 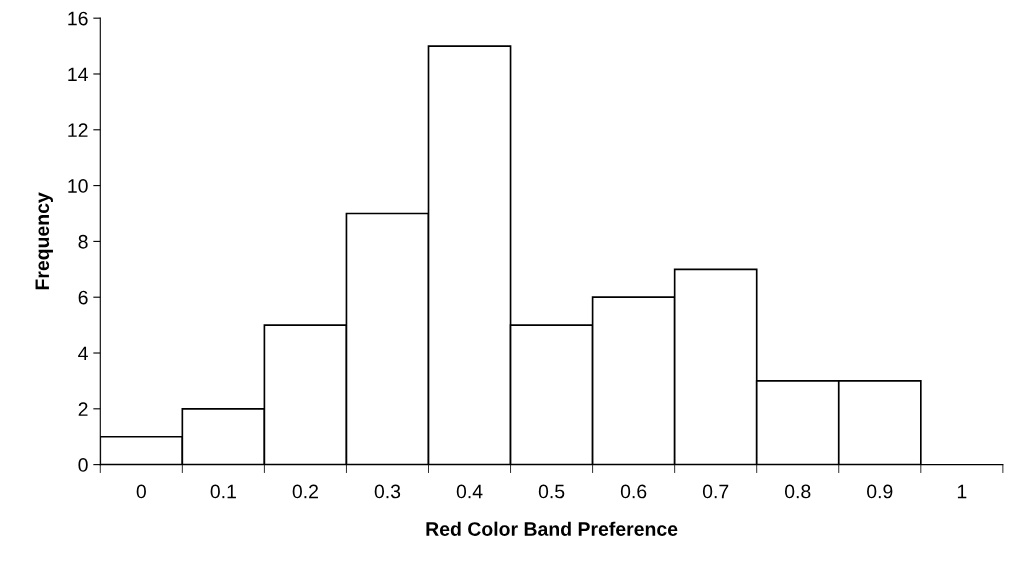 I want to click on x-tick-label: 0.6, so click(x=633, y=491).